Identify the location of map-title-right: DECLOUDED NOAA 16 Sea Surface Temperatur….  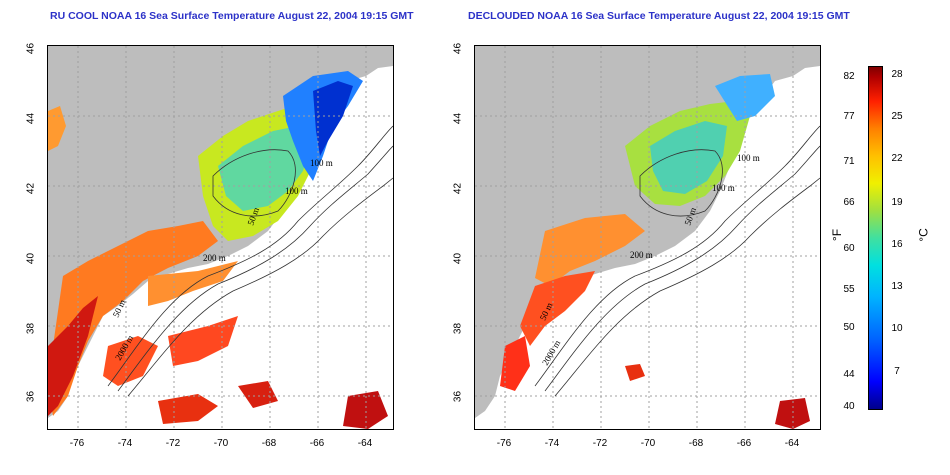
(659, 16).